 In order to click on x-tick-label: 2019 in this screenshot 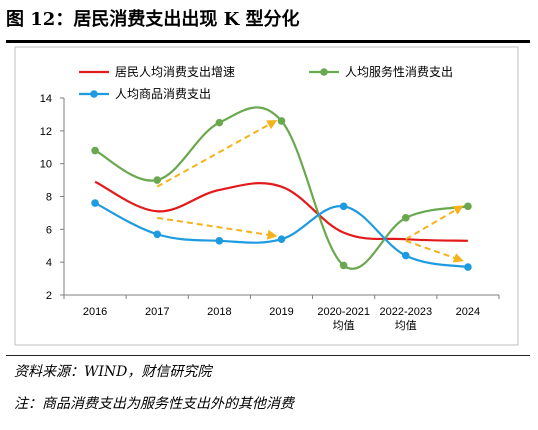, I will do `click(281, 312)`.